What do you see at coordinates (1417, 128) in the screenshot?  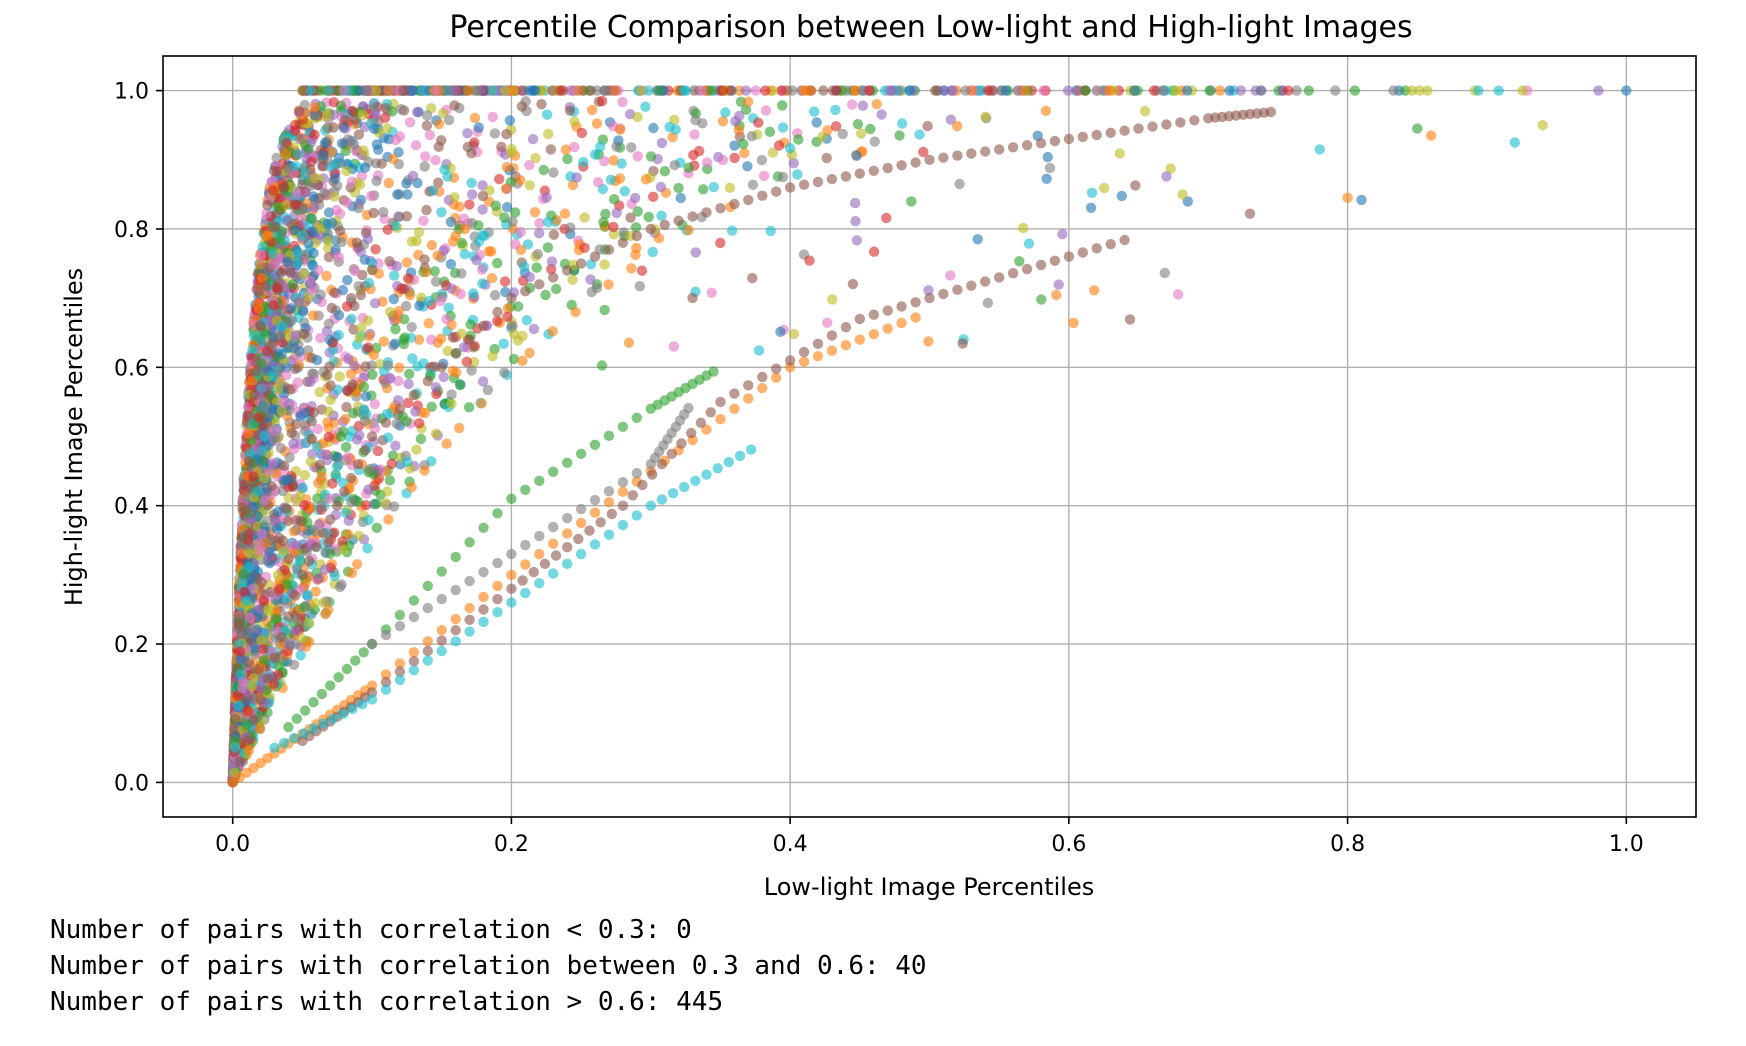 I see `outlier-point` at bounding box center [1417, 128].